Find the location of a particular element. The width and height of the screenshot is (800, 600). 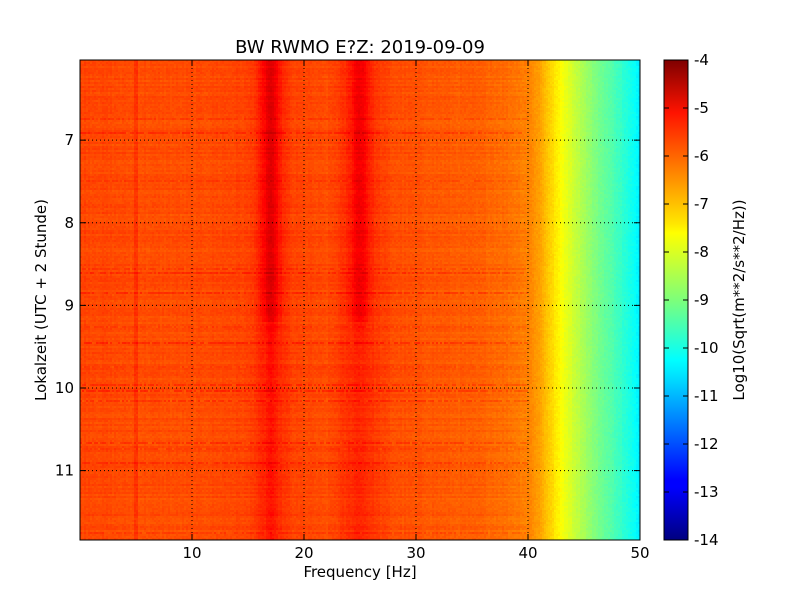

colorbar-label: Log10(Sqrt(m**2/s**2/Hz)) is located at coordinates (739, 299).